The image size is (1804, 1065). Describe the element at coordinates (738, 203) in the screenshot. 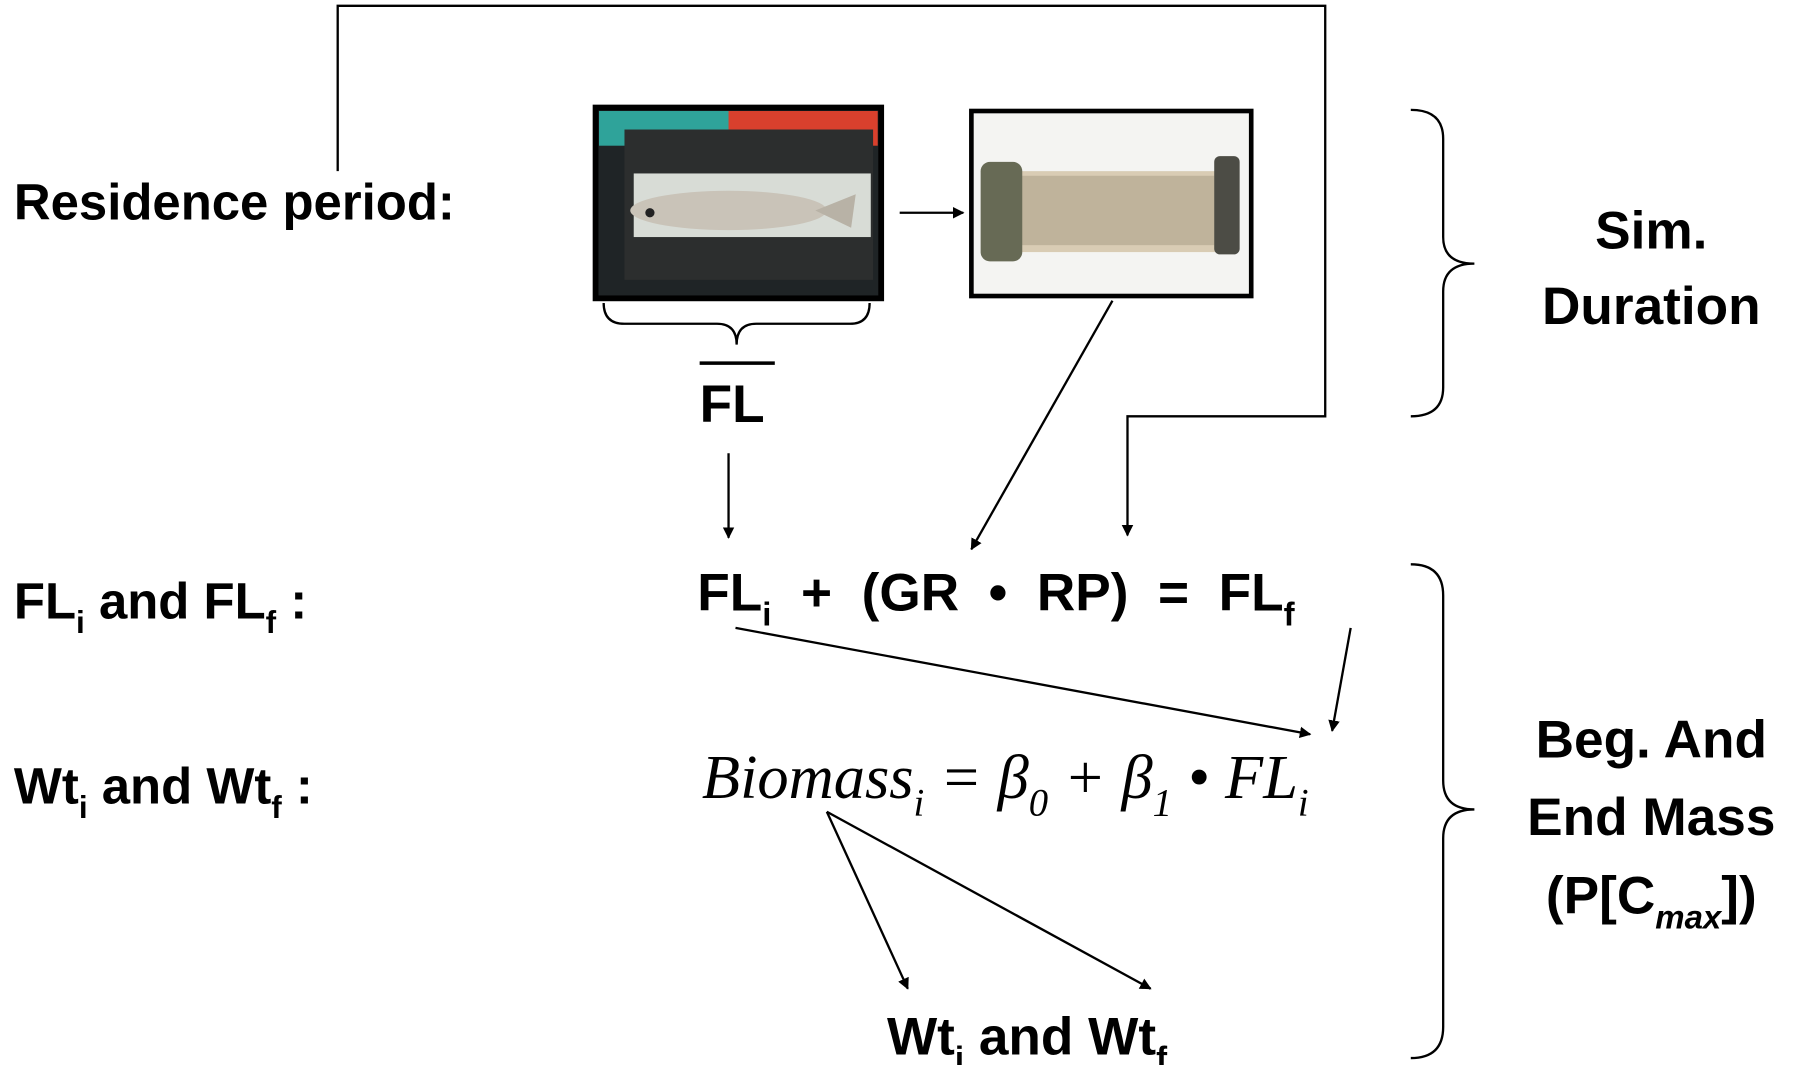

I see `fish-photo` at that location.